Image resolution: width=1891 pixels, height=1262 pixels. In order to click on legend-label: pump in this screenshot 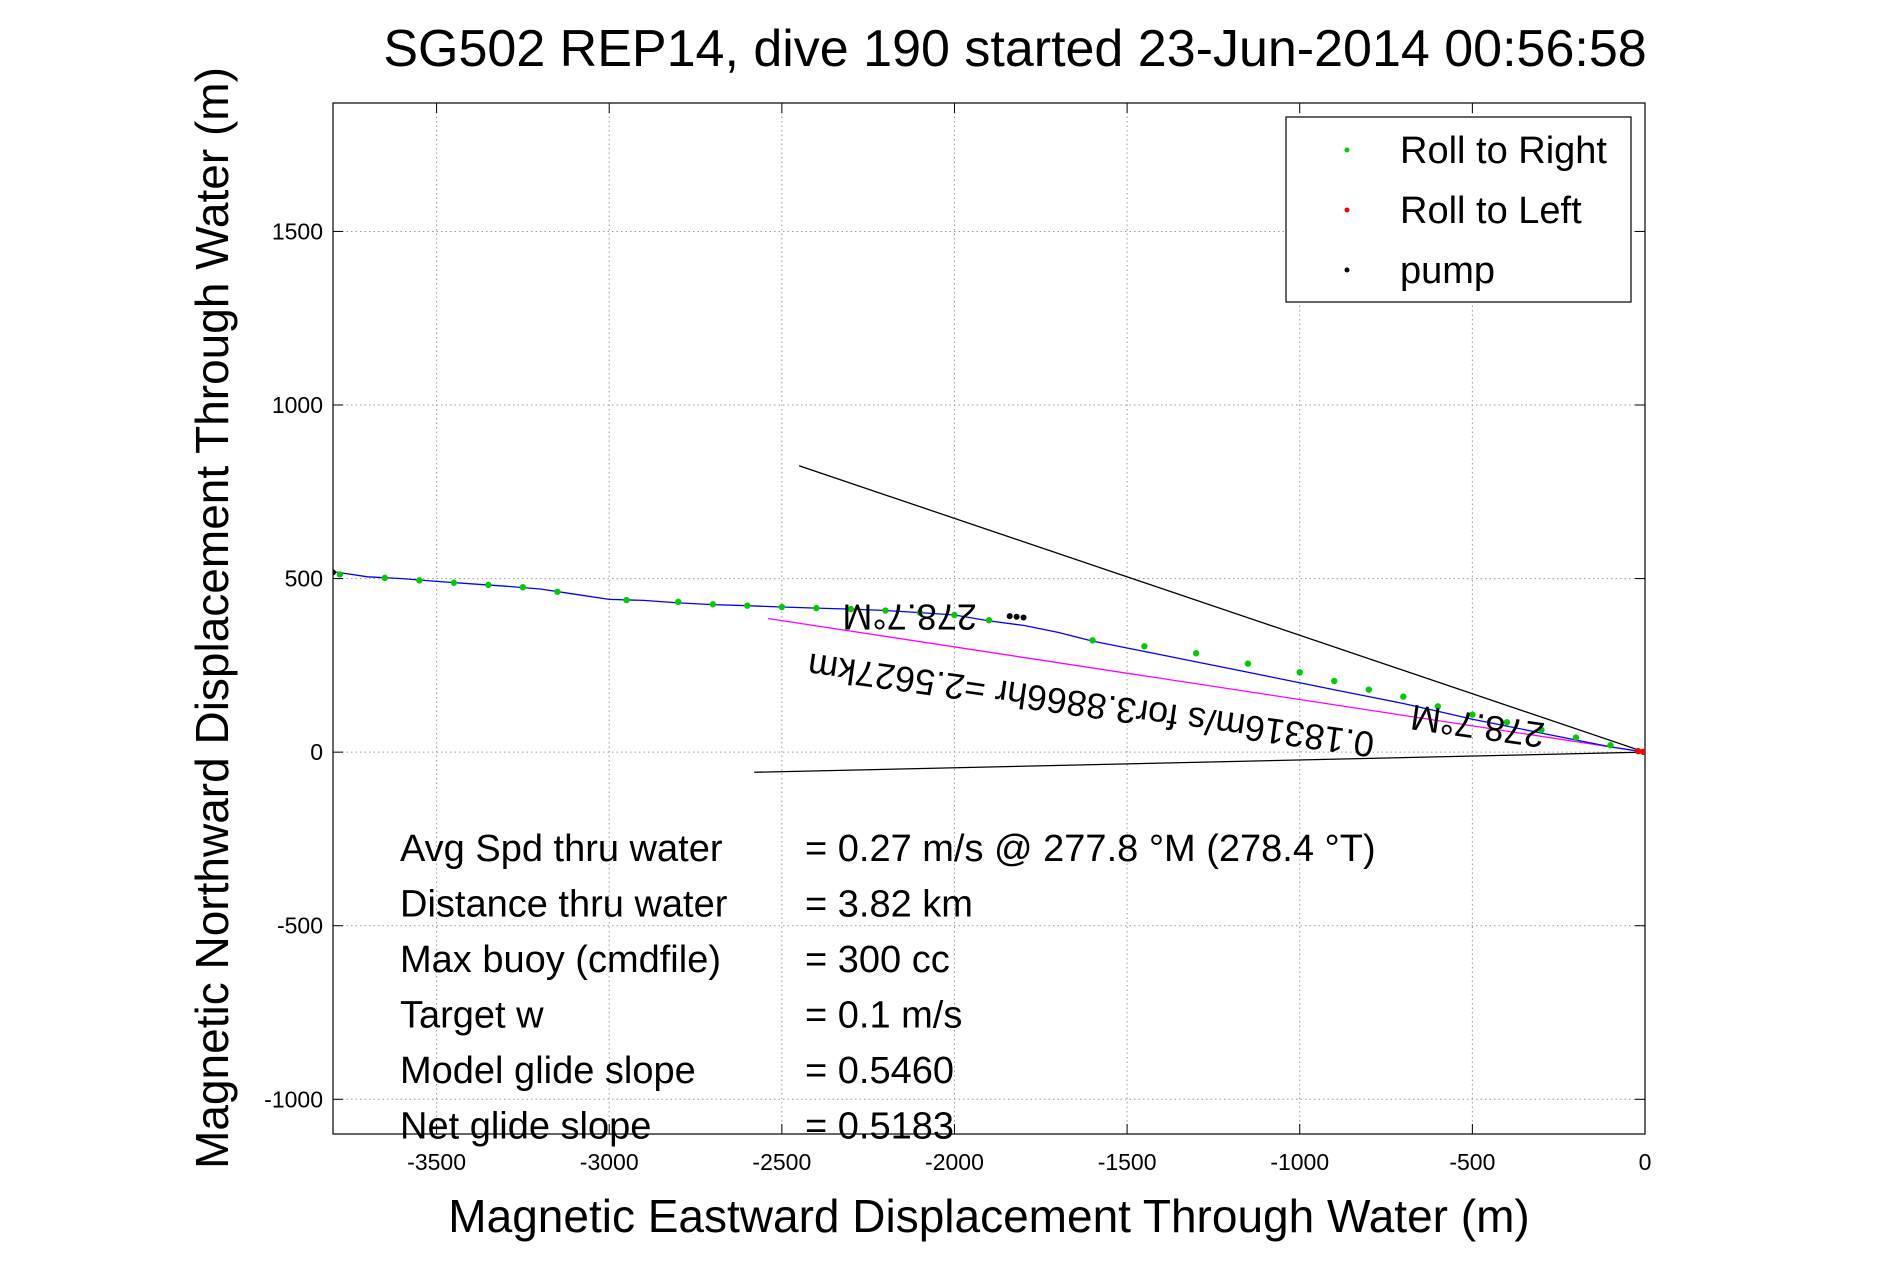, I will do `click(1447, 271)`.